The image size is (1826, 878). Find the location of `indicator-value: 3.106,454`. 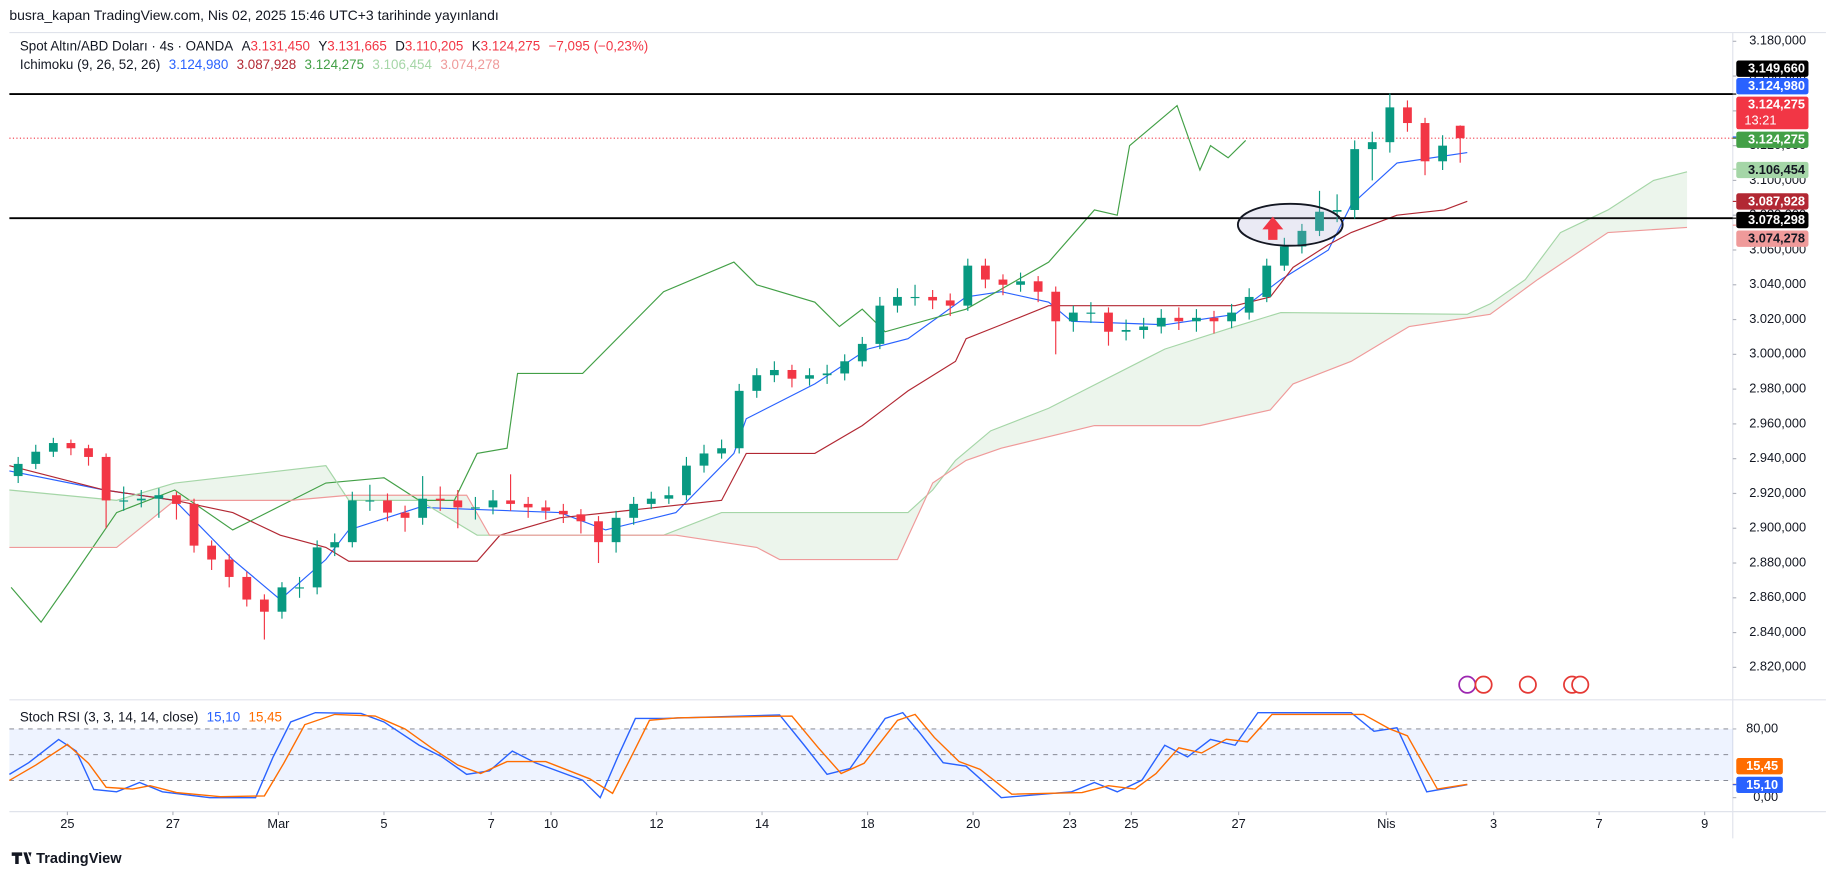

indicator-value: 3.106,454 is located at coordinates (402, 64).